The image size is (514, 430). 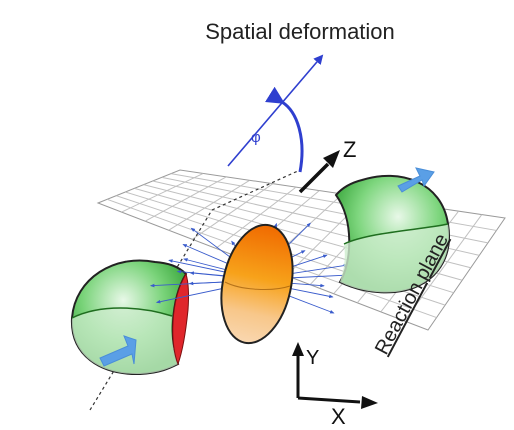 I want to click on beam-axis-front, so click(x=256, y=190).